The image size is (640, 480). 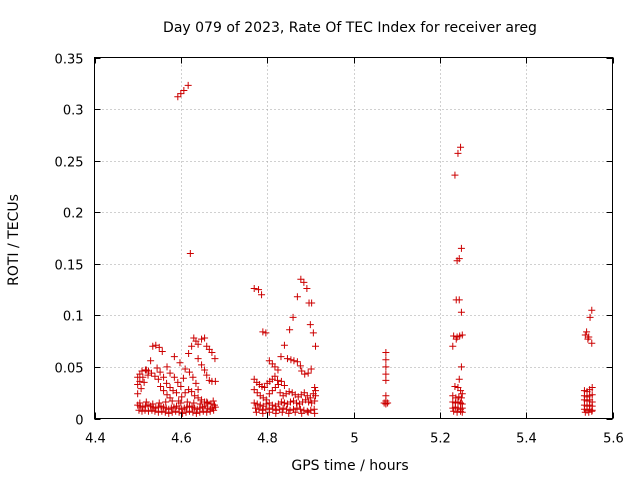 I want to click on x-tick-labels: 4.4 4.6 4.8 5 5.2 5.4 5.6, so click(x=354, y=439).